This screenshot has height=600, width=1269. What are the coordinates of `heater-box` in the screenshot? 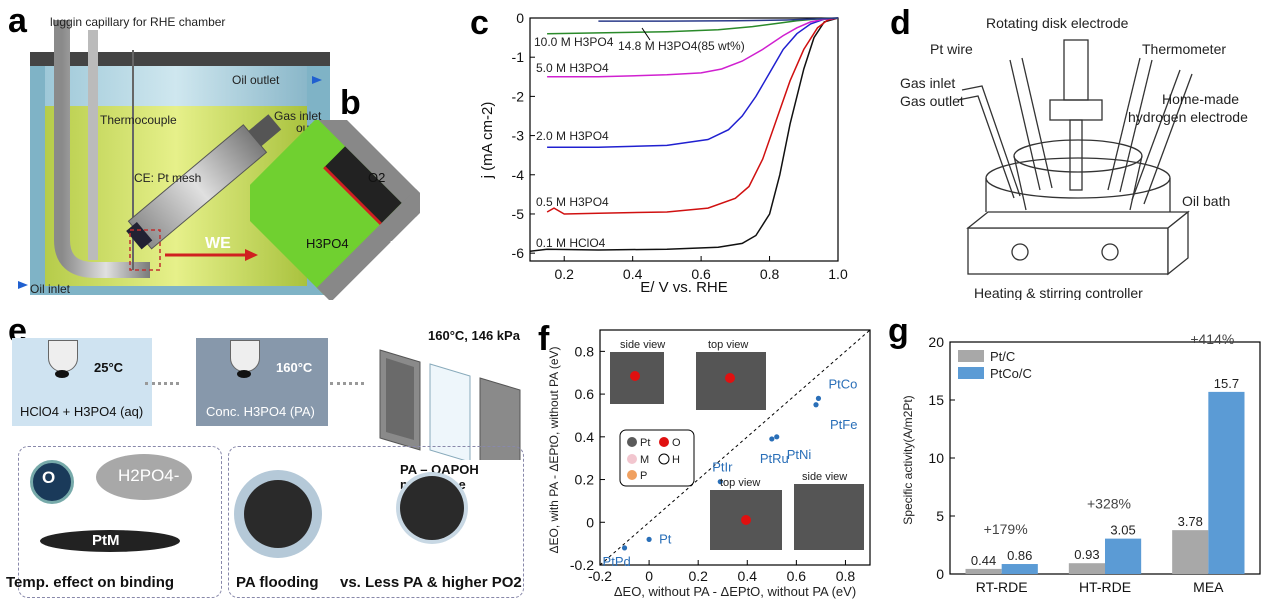 It's located at (1068, 251).